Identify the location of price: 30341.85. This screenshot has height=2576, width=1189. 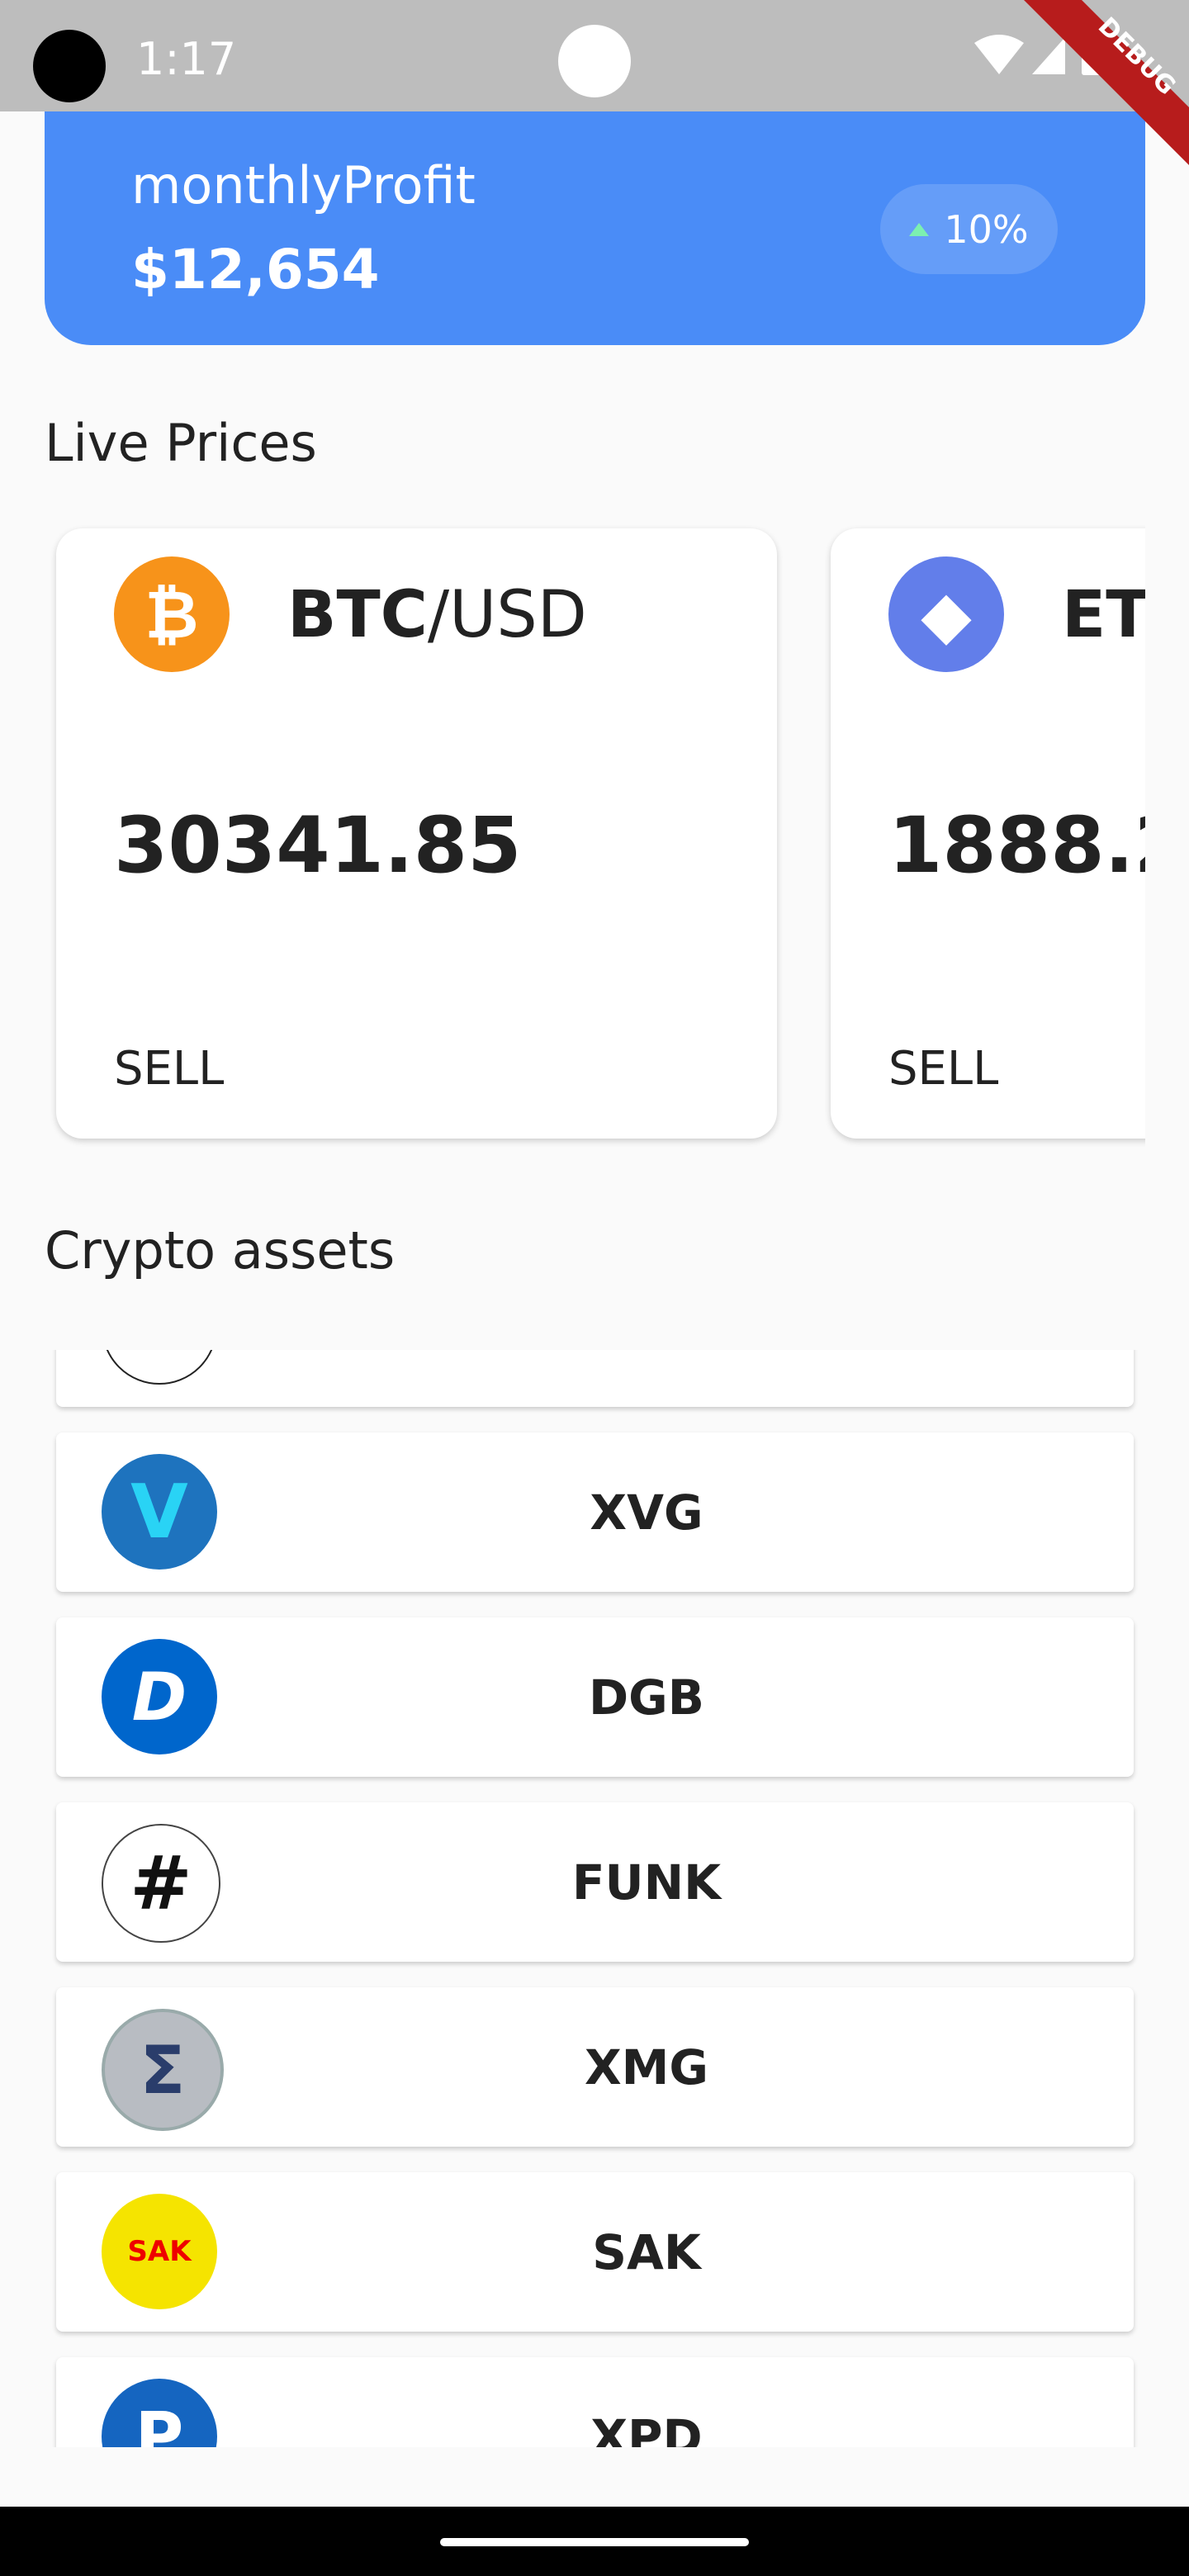
(318, 846).